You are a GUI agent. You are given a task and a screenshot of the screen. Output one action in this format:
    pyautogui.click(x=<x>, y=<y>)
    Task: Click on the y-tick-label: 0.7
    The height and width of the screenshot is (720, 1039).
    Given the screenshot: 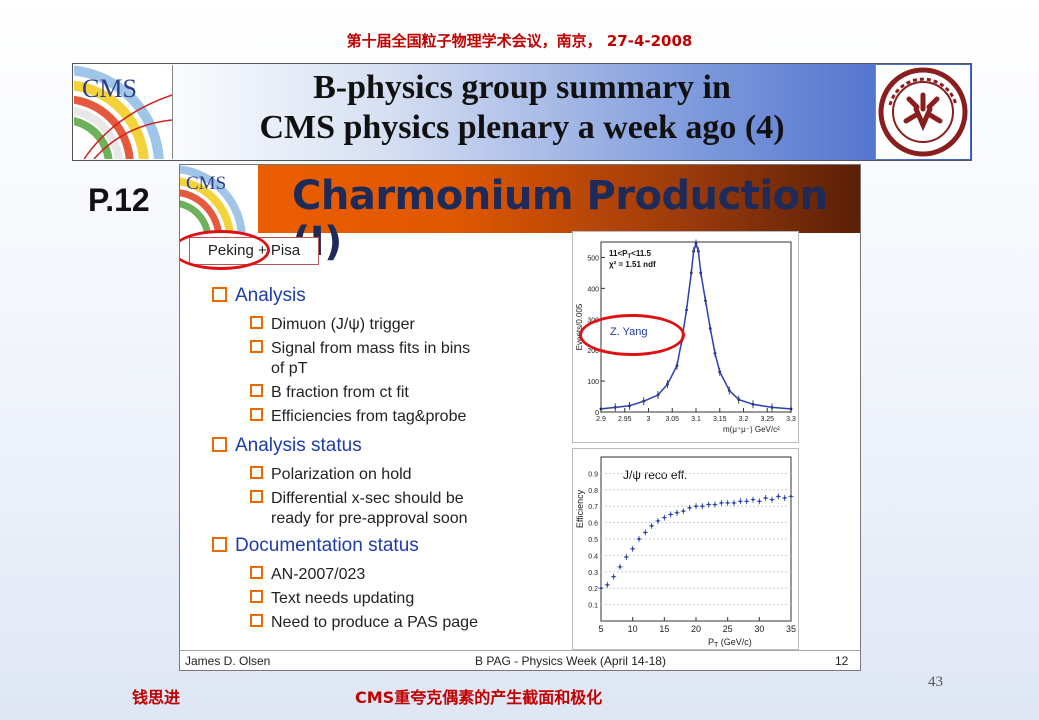 What is the action you would take?
    pyautogui.click(x=593, y=507)
    